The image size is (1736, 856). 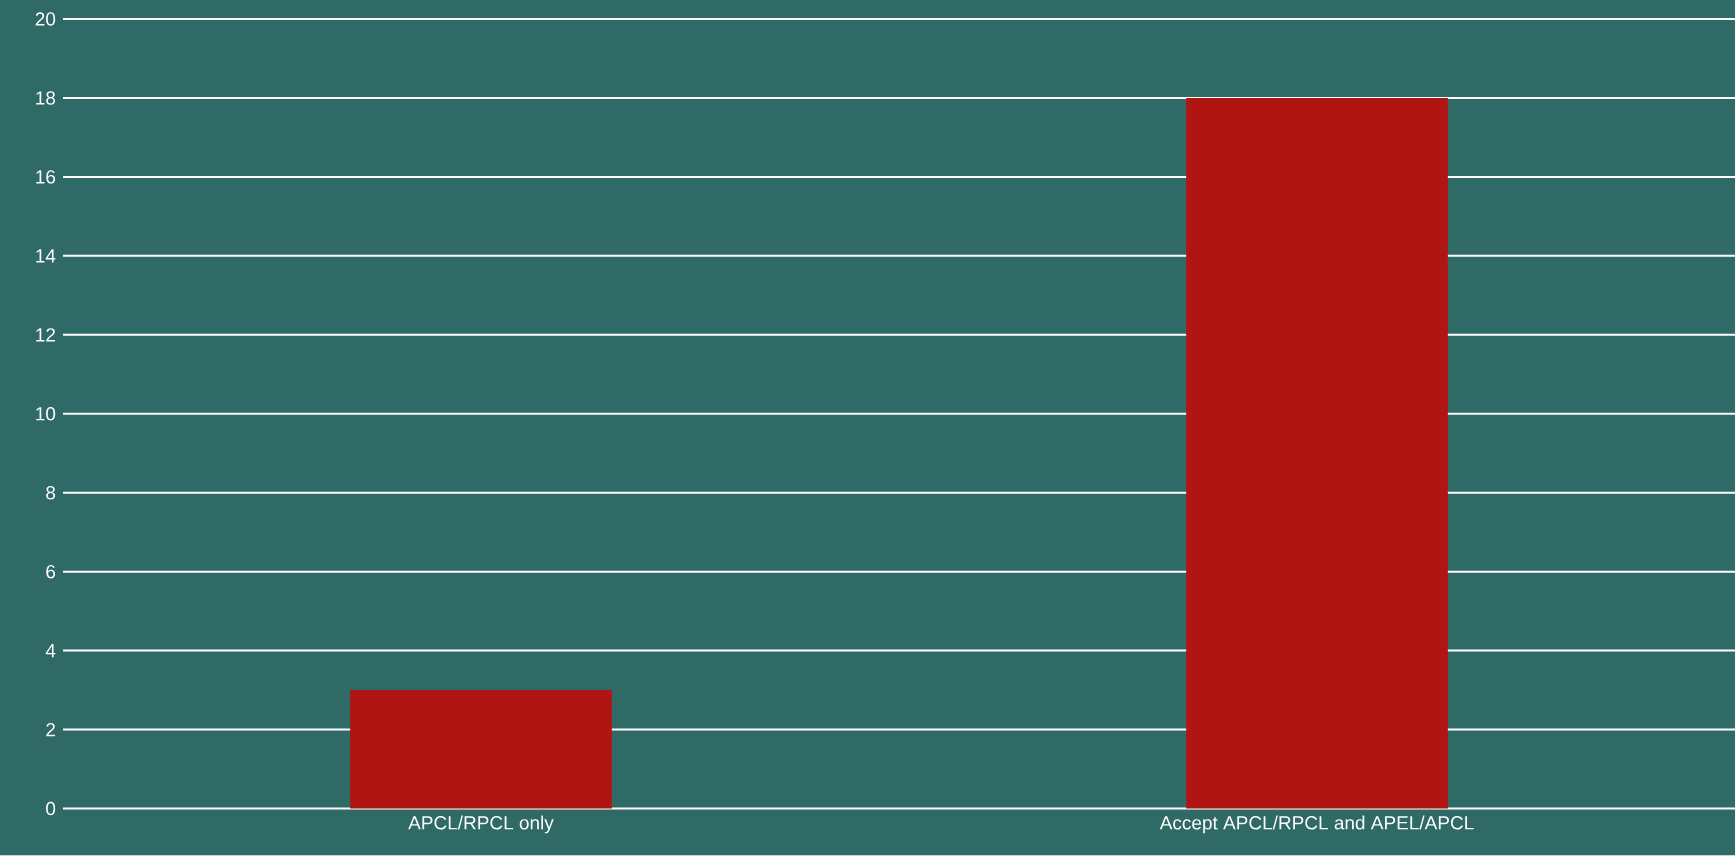 I want to click on y-tick-label: 0, so click(x=51, y=809).